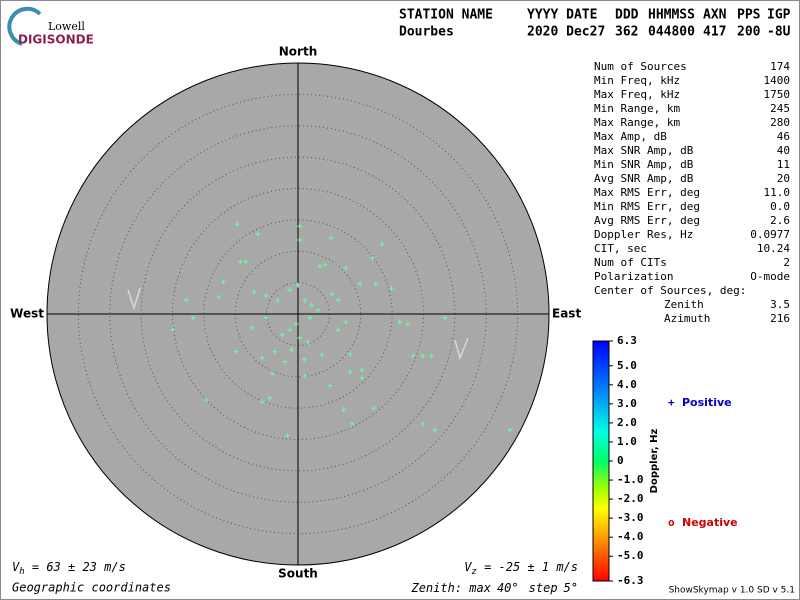 The image size is (800, 600). What do you see at coordinates (630, 479) in the screenshot?
I see `colorbar-tick-label: -1.0` at bounding box center [630, 479].